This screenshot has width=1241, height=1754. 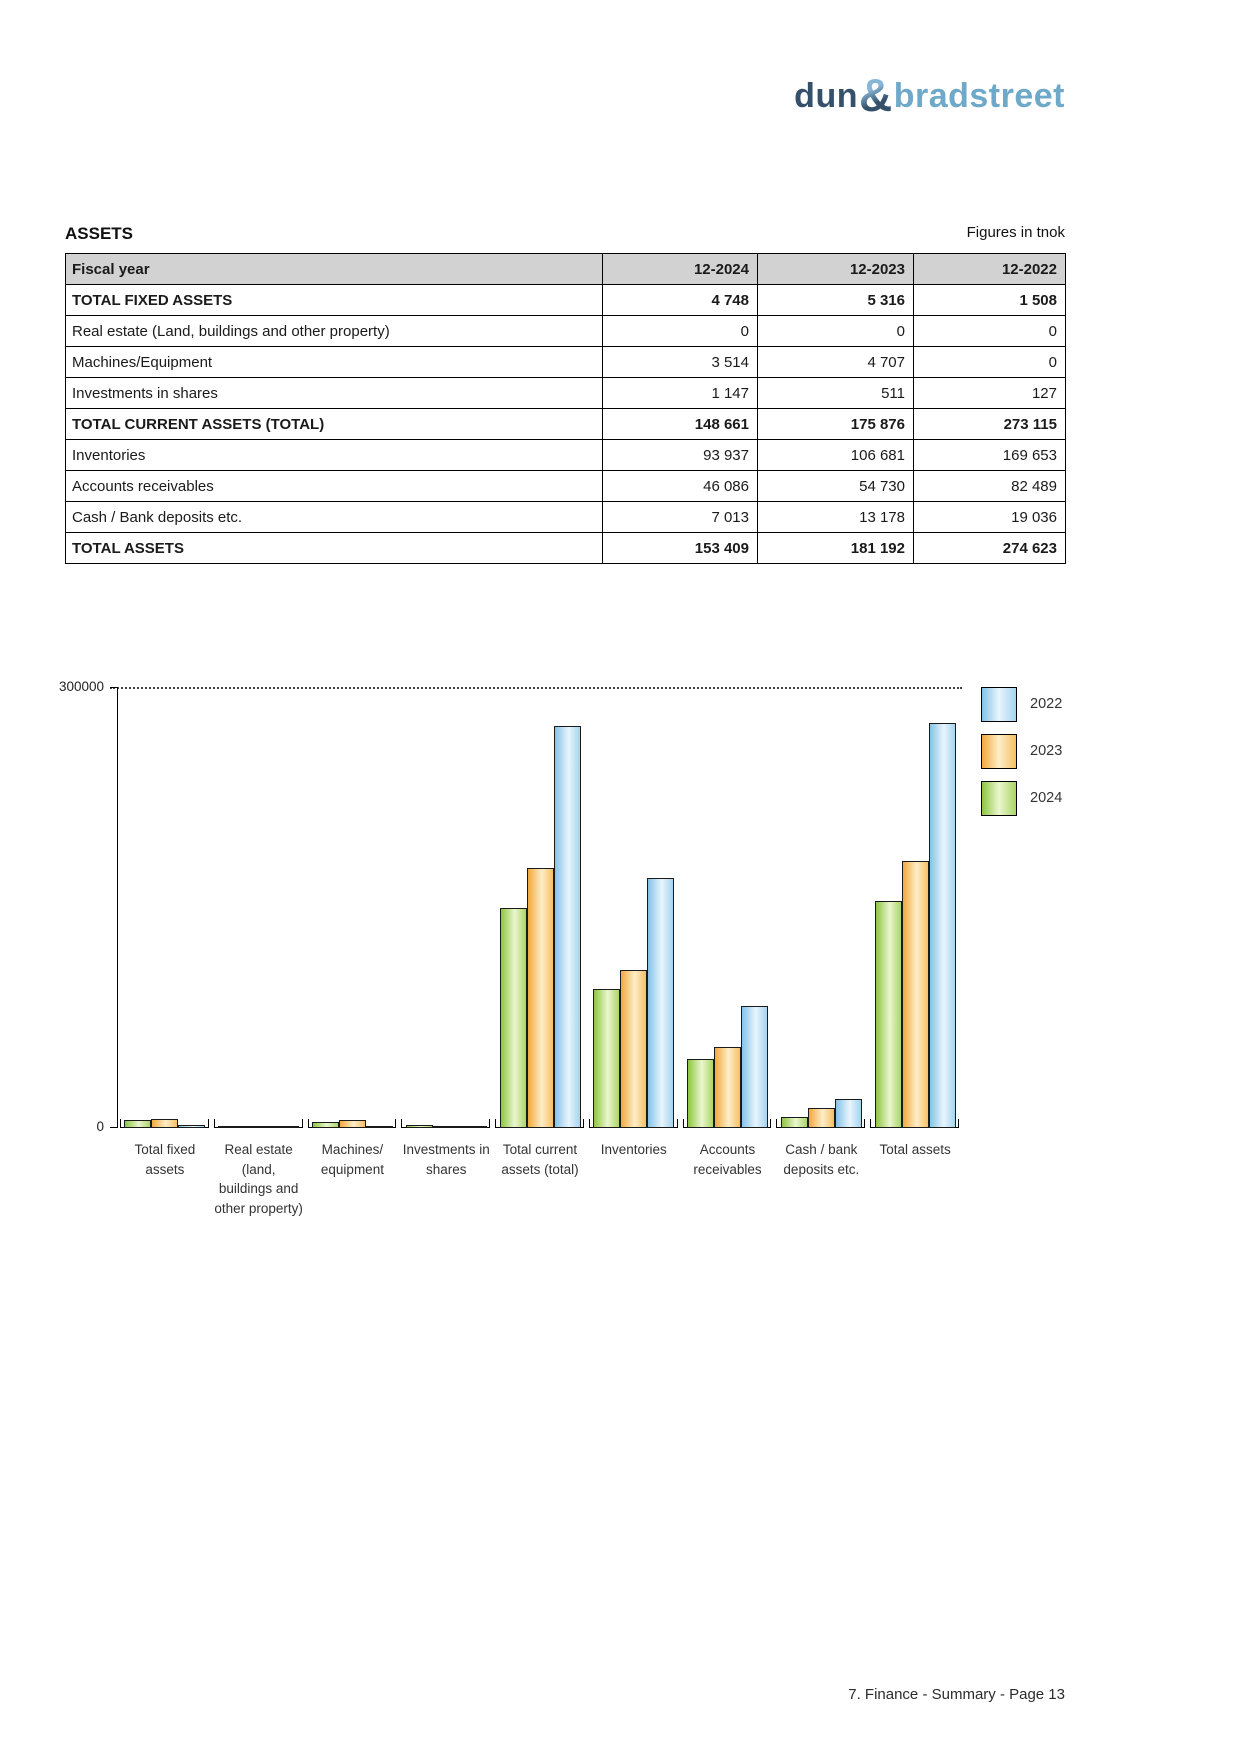 What do you see at coordinates (446, 1169) in the screenshot?
I see `x-axis-label-line: shares` at bounding box center [446, 1169].